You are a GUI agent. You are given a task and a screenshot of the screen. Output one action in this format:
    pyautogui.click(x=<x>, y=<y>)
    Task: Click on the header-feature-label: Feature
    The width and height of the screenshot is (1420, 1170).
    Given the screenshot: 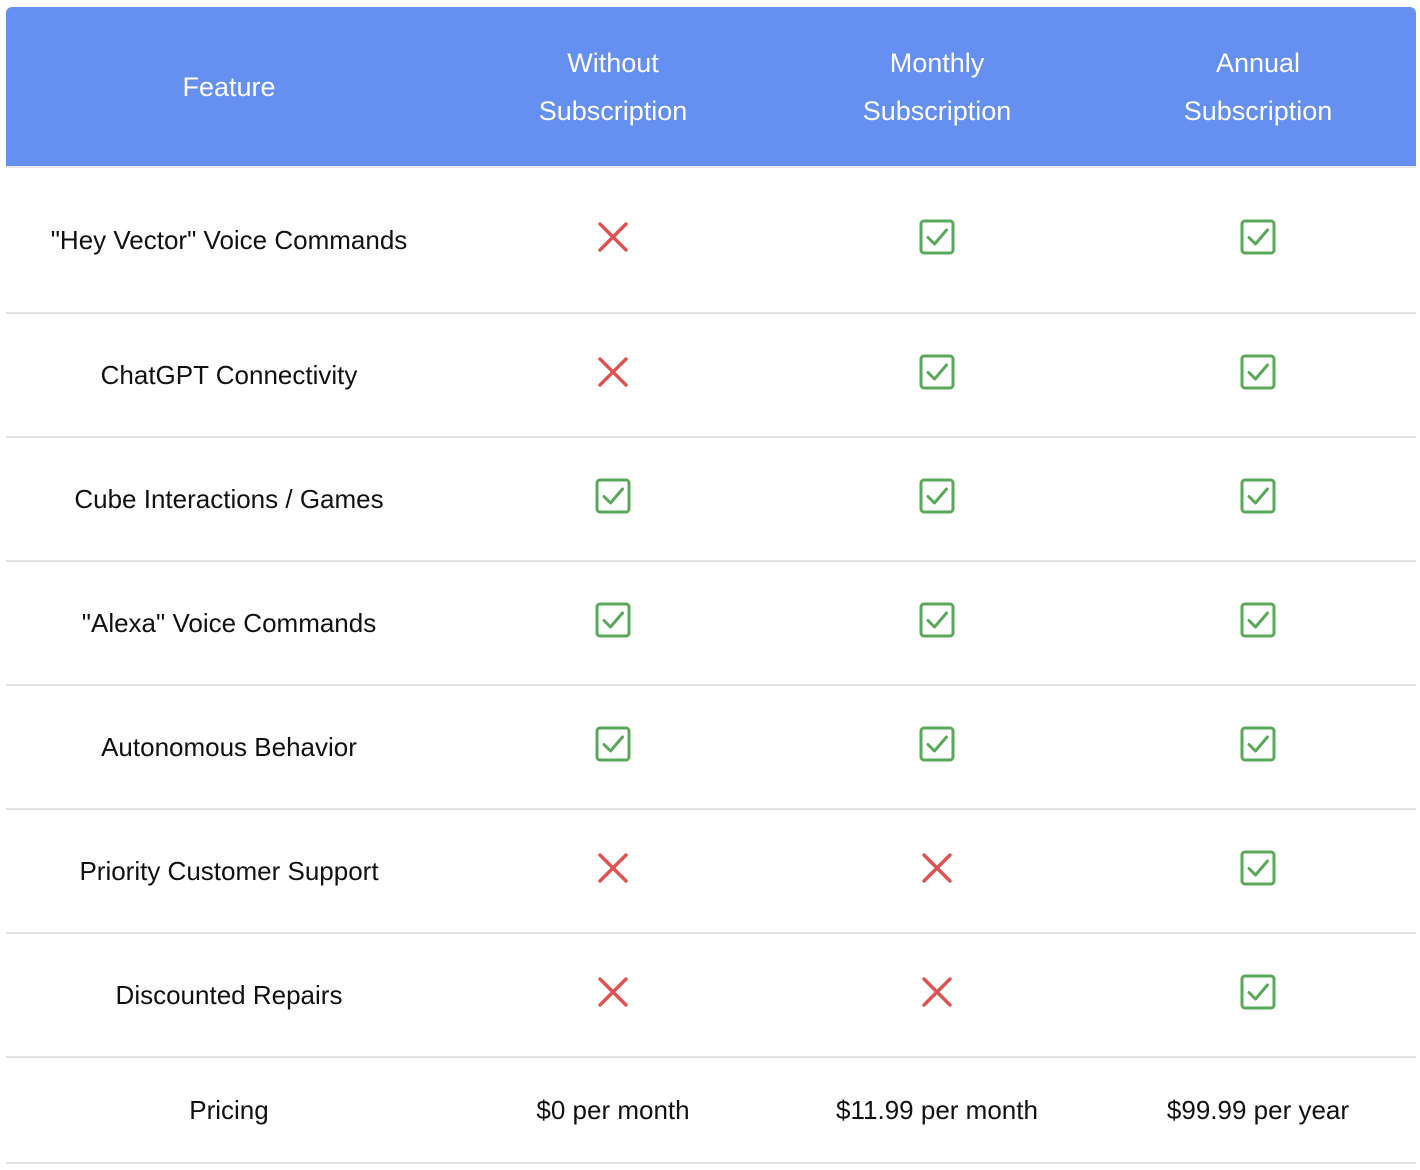 What is the action you would take?
    pyautogui.click(x=229, y=86)
    